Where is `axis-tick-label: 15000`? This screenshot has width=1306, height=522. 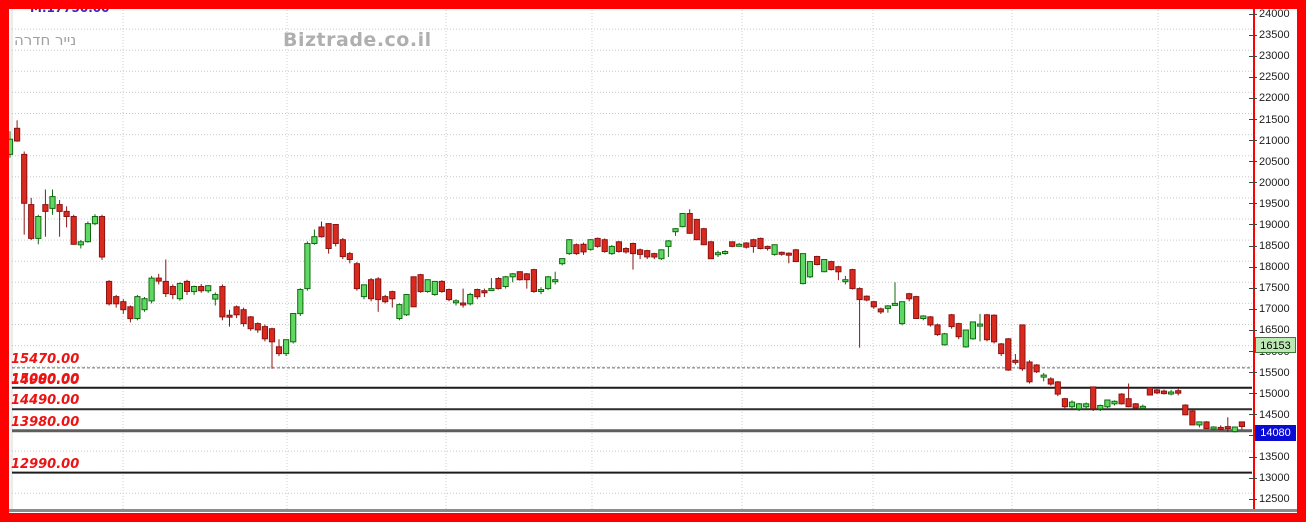 axis-tick-label: 15000 is located at coordinates (1274, 393).